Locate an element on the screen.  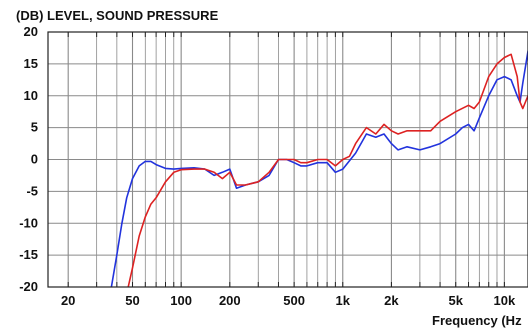
x-tick-label: 500 is located at coordinates (294, 300).